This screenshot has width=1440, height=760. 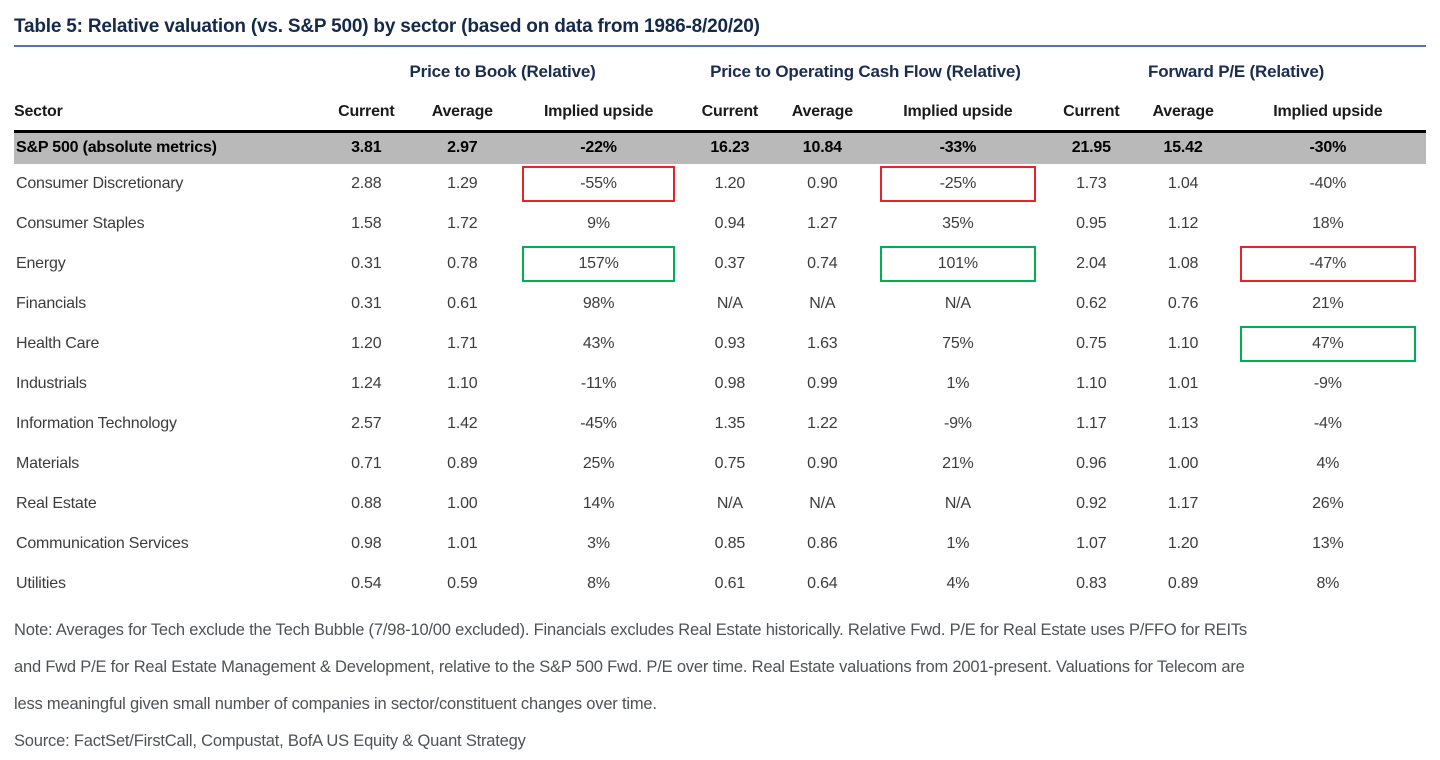 What do you see at coordinates (366, 463) in the screenshot?
I see `value-cell: 0.71` at bounding box center [366, 463].